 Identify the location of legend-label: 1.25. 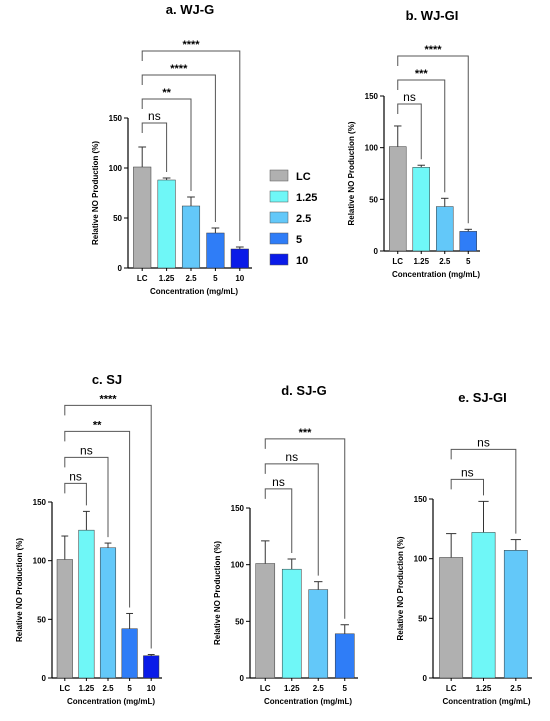
(306, 198).